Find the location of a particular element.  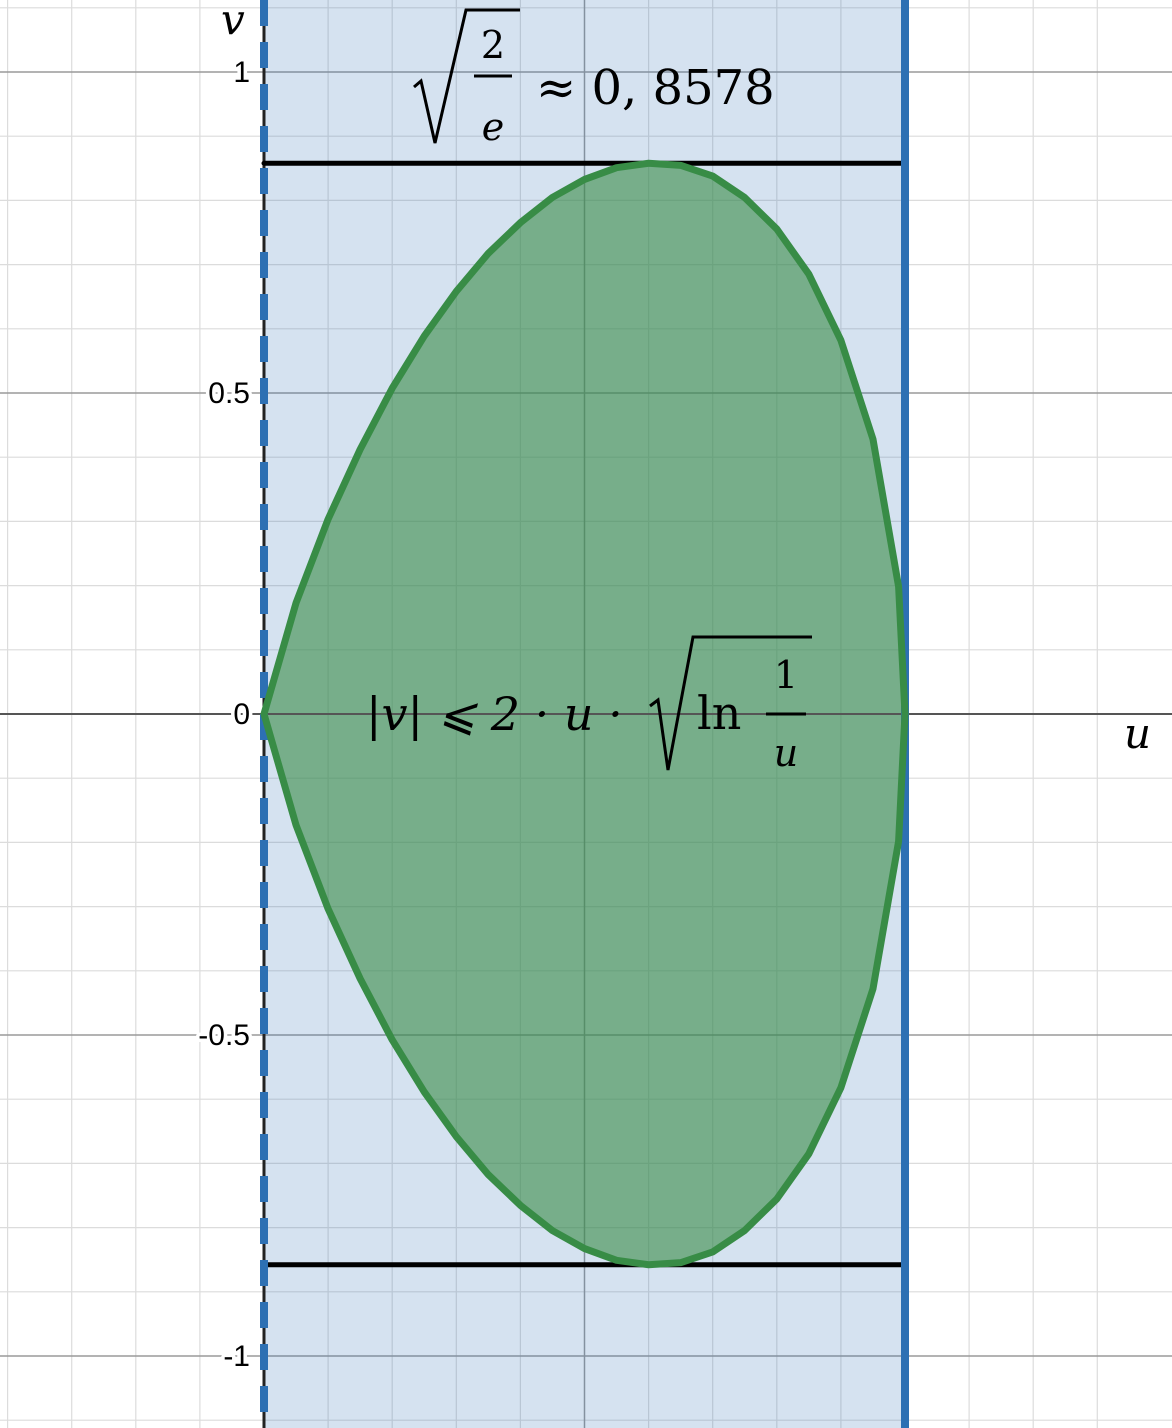

ln-text: ln is located at coordinates (719, 713).